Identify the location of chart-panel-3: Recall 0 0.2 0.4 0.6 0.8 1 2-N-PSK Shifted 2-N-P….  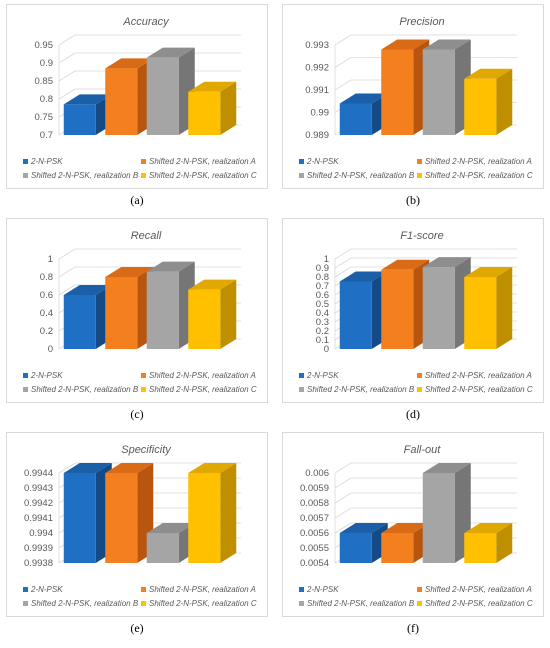
(137, 310).